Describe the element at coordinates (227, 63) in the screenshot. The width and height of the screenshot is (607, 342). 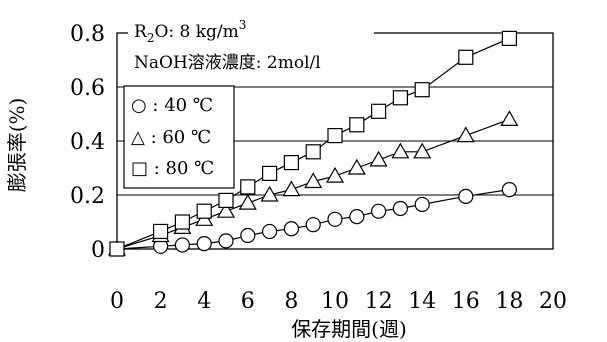
I see `annotation-line2: NaOH溶液濃度: 2mol/l` at that location.